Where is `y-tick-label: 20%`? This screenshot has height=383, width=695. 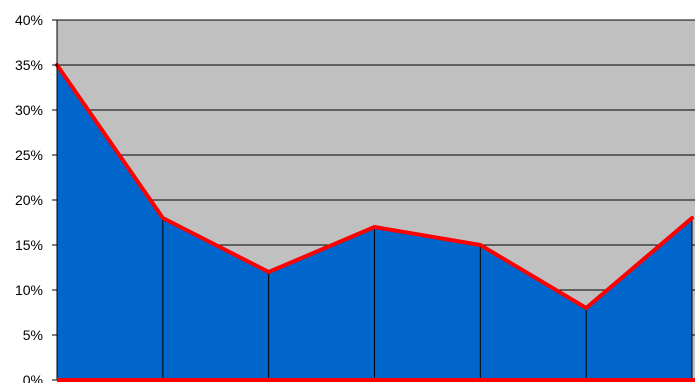 y-tick-label: 20% is located at coordinates (29, 200).